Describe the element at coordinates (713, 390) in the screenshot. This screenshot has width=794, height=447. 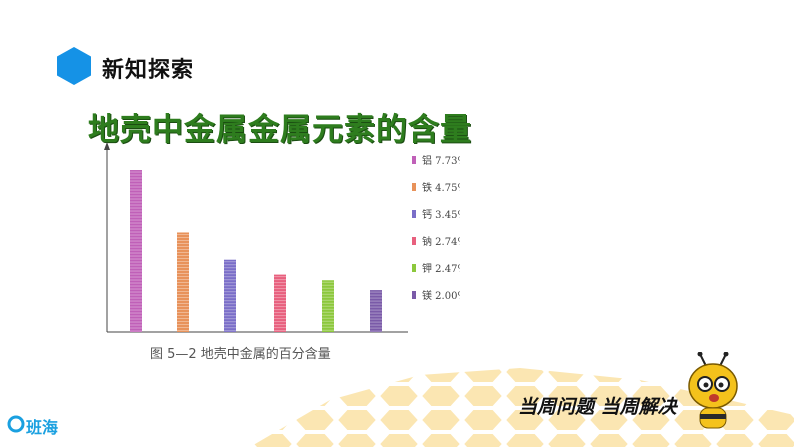
I see `bee-mascot-icon` at that location.